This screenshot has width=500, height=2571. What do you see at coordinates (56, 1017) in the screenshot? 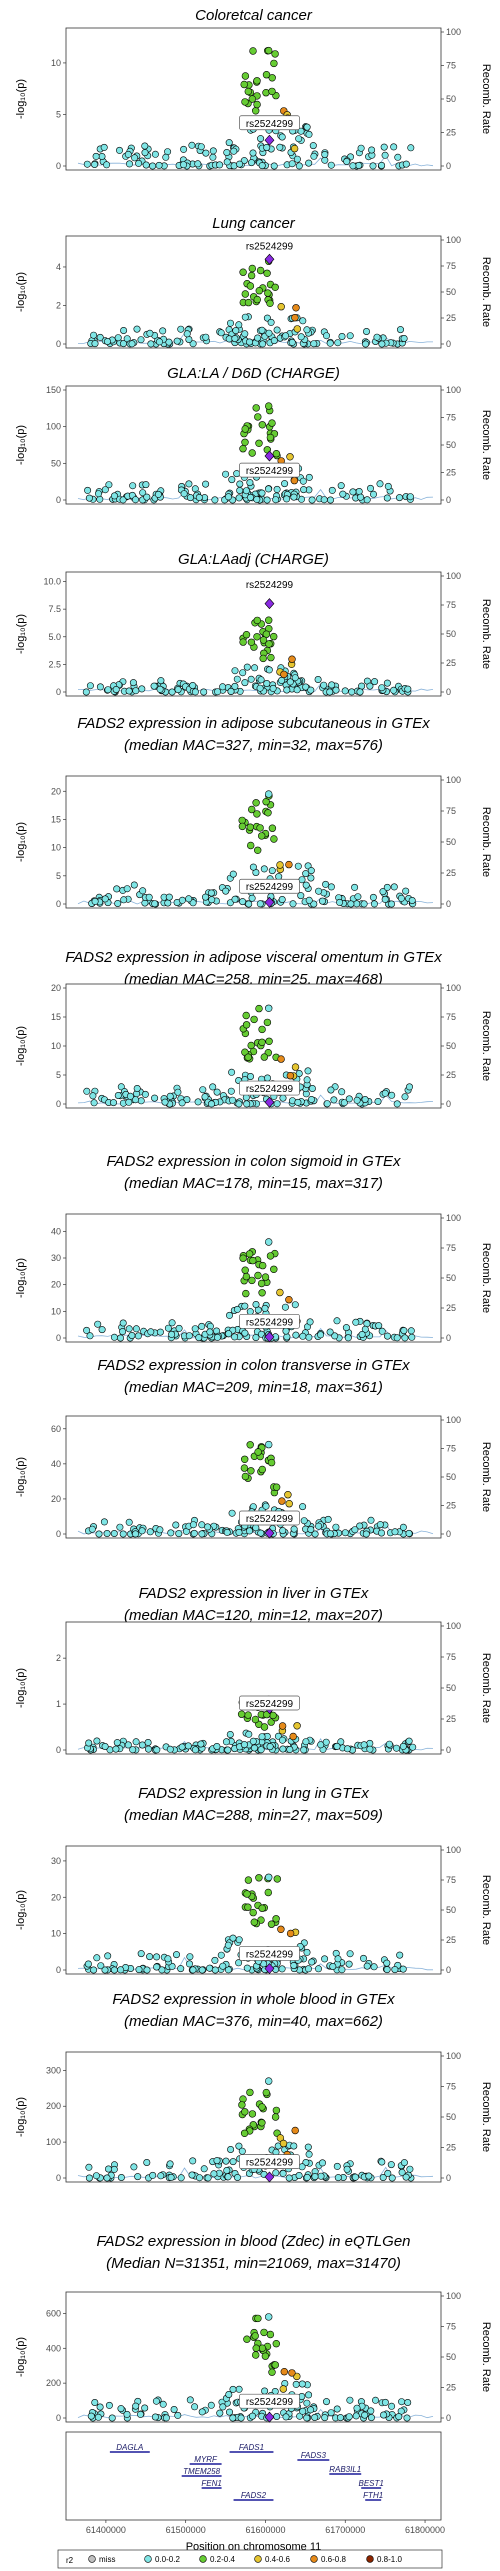
I see `y-tick-label: 15` at bounding box center [56, 1017].